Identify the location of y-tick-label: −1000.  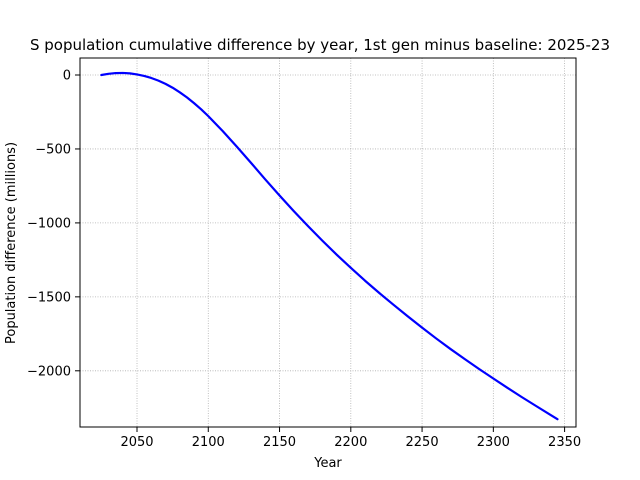
(49, 223).